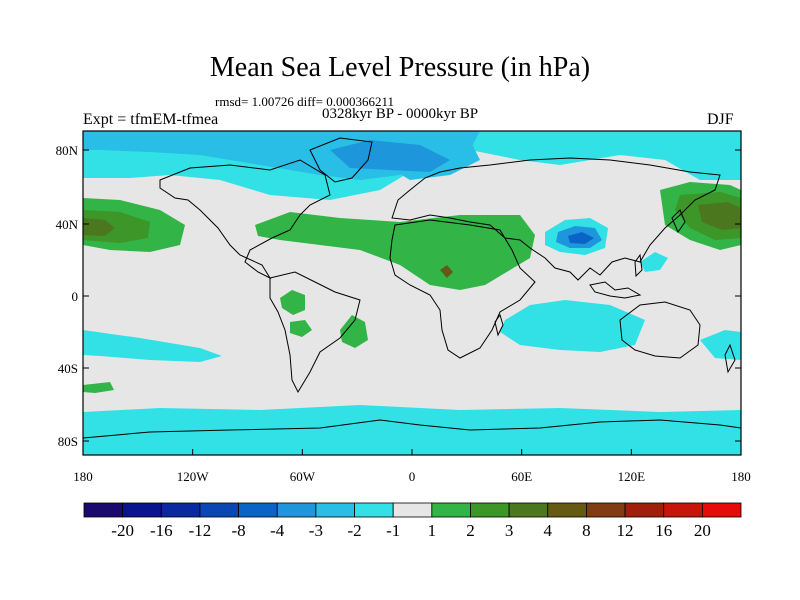 The image size is (800, 600). Describe the element at coordinates (316, 530) in the screenshot. I see `colorbar-label: -3` at that location.